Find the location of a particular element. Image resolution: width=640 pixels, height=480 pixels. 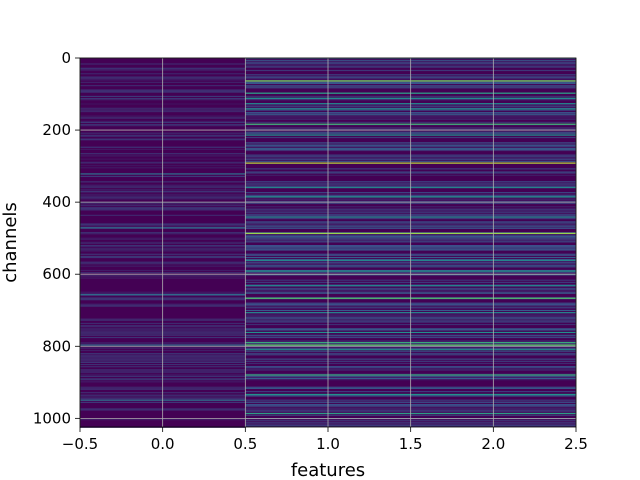

x-axis: −0.5 0.0 0.5 1.0 1.5 2.0 2.5 is located at coordinates (325, 440).